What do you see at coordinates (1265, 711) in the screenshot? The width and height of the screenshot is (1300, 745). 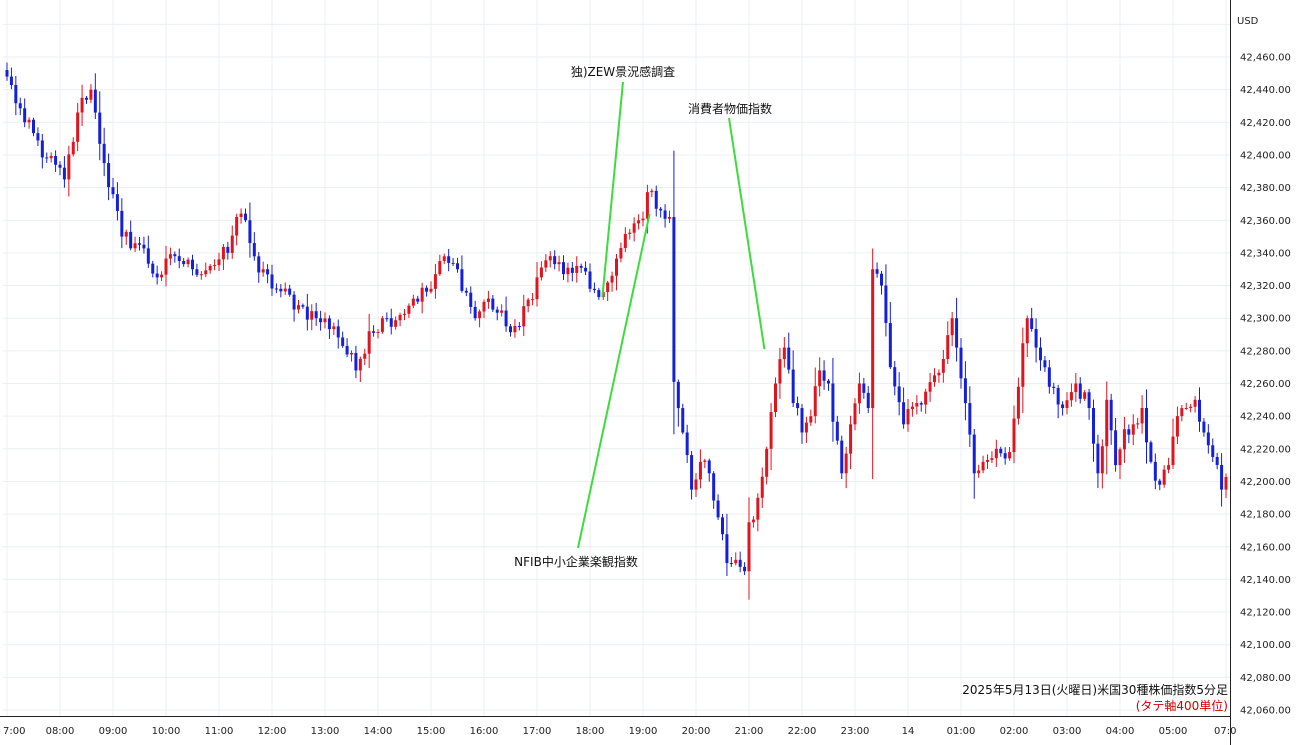 I see `y-tick-label: 42,060.00` at bounding box center [1265, 711].